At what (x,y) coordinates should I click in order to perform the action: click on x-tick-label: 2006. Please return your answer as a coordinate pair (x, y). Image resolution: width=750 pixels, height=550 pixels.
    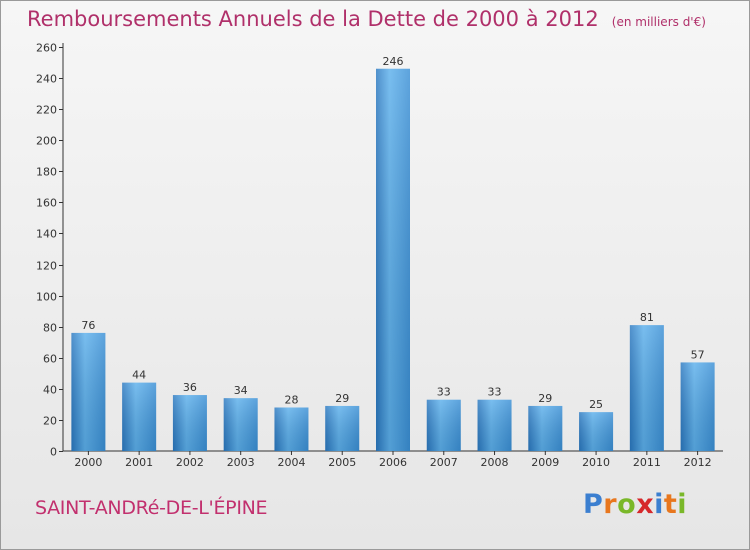
    Looking at the image, I should click on (393, 462).